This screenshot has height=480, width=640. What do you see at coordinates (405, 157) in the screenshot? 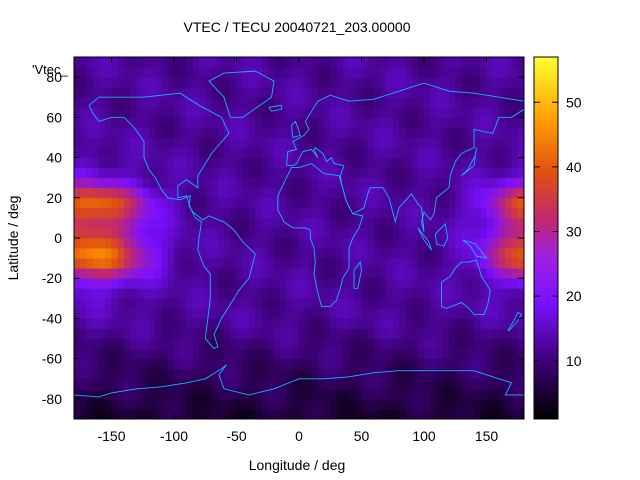
I see `coastline` at bounding box center [405, 157].